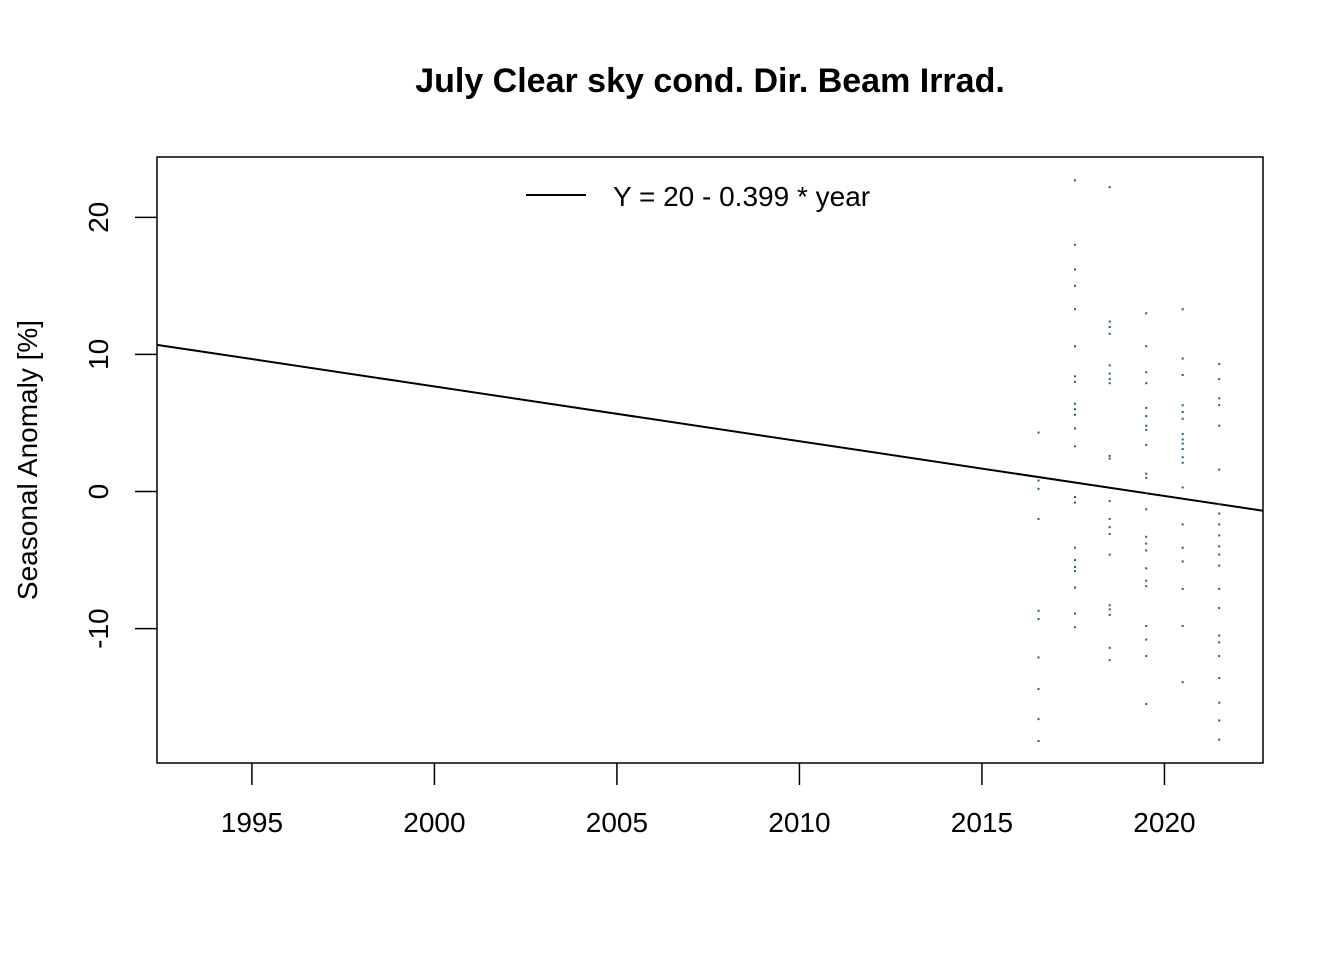 This screenshot has height=960, width=1344. I want to click on legend-entry-trend: Y = 20 - 0.399 * year, so click(741, 196).